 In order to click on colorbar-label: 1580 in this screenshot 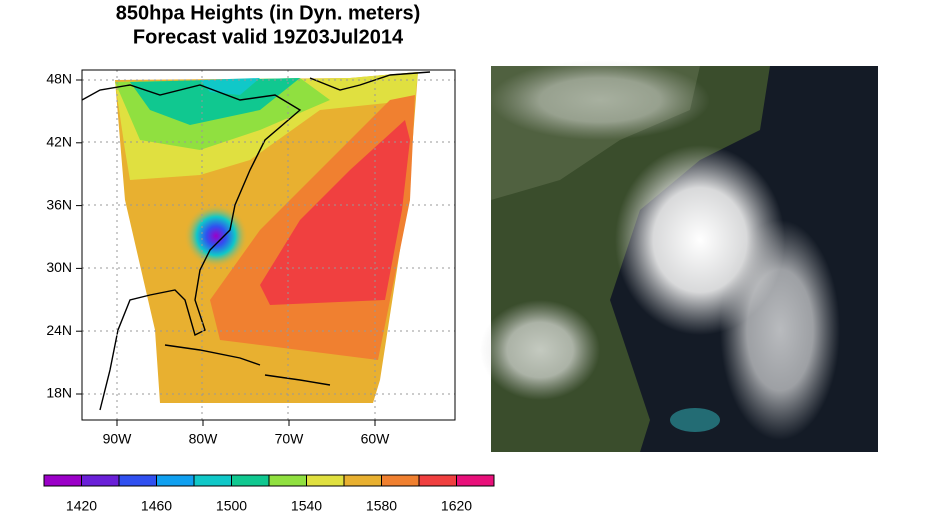, I will do `click(381, 506)`.